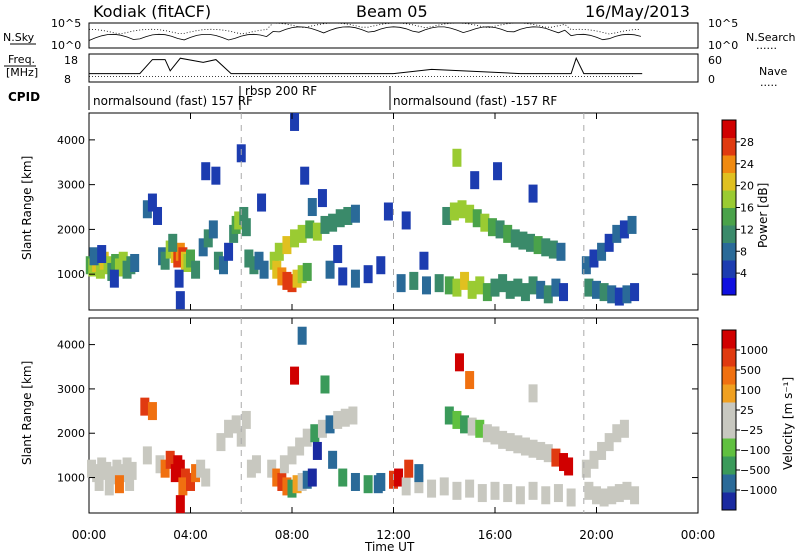 This screenshot has height=558, width=800. I want to click on nave-tick-top: 60, so click(715, 60).